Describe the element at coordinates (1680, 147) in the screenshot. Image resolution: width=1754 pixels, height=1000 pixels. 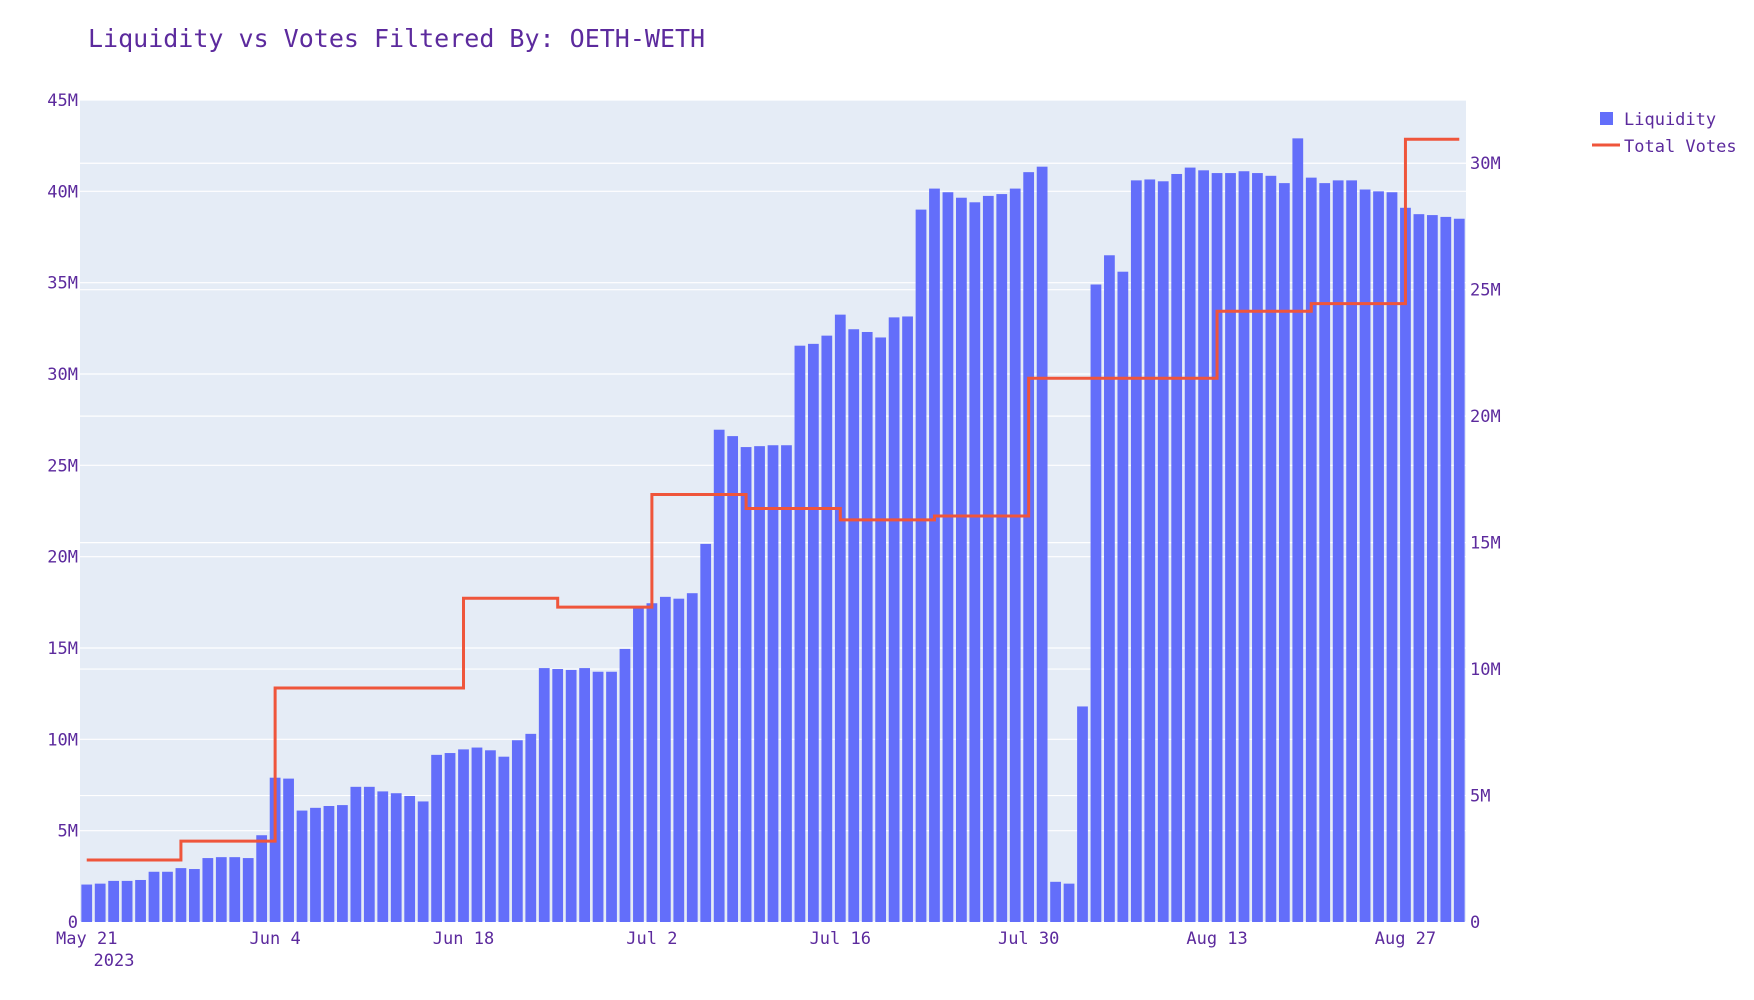
I see `legend-votes-label: Total Votes` at that location.